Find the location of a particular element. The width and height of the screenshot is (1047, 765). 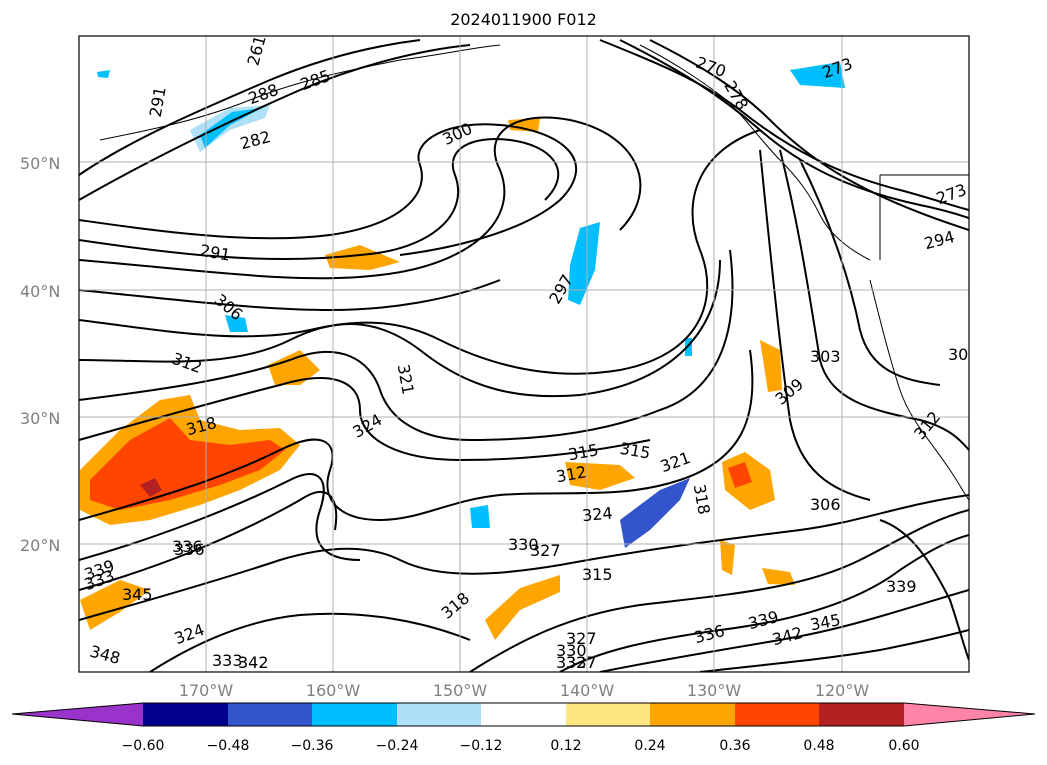

colorbar-extend-max is located at coordinates (969, 714).